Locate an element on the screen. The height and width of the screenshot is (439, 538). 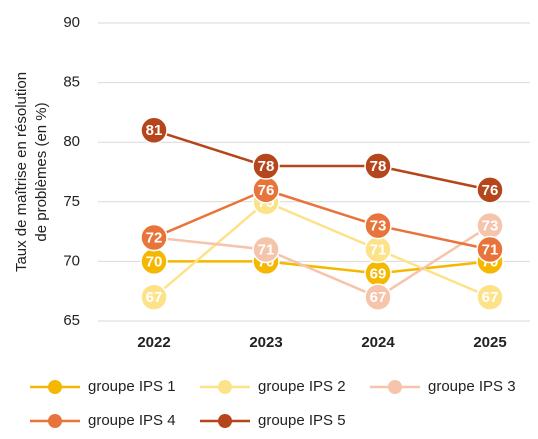
data-label: 70 is located at coordinates (154, 261).